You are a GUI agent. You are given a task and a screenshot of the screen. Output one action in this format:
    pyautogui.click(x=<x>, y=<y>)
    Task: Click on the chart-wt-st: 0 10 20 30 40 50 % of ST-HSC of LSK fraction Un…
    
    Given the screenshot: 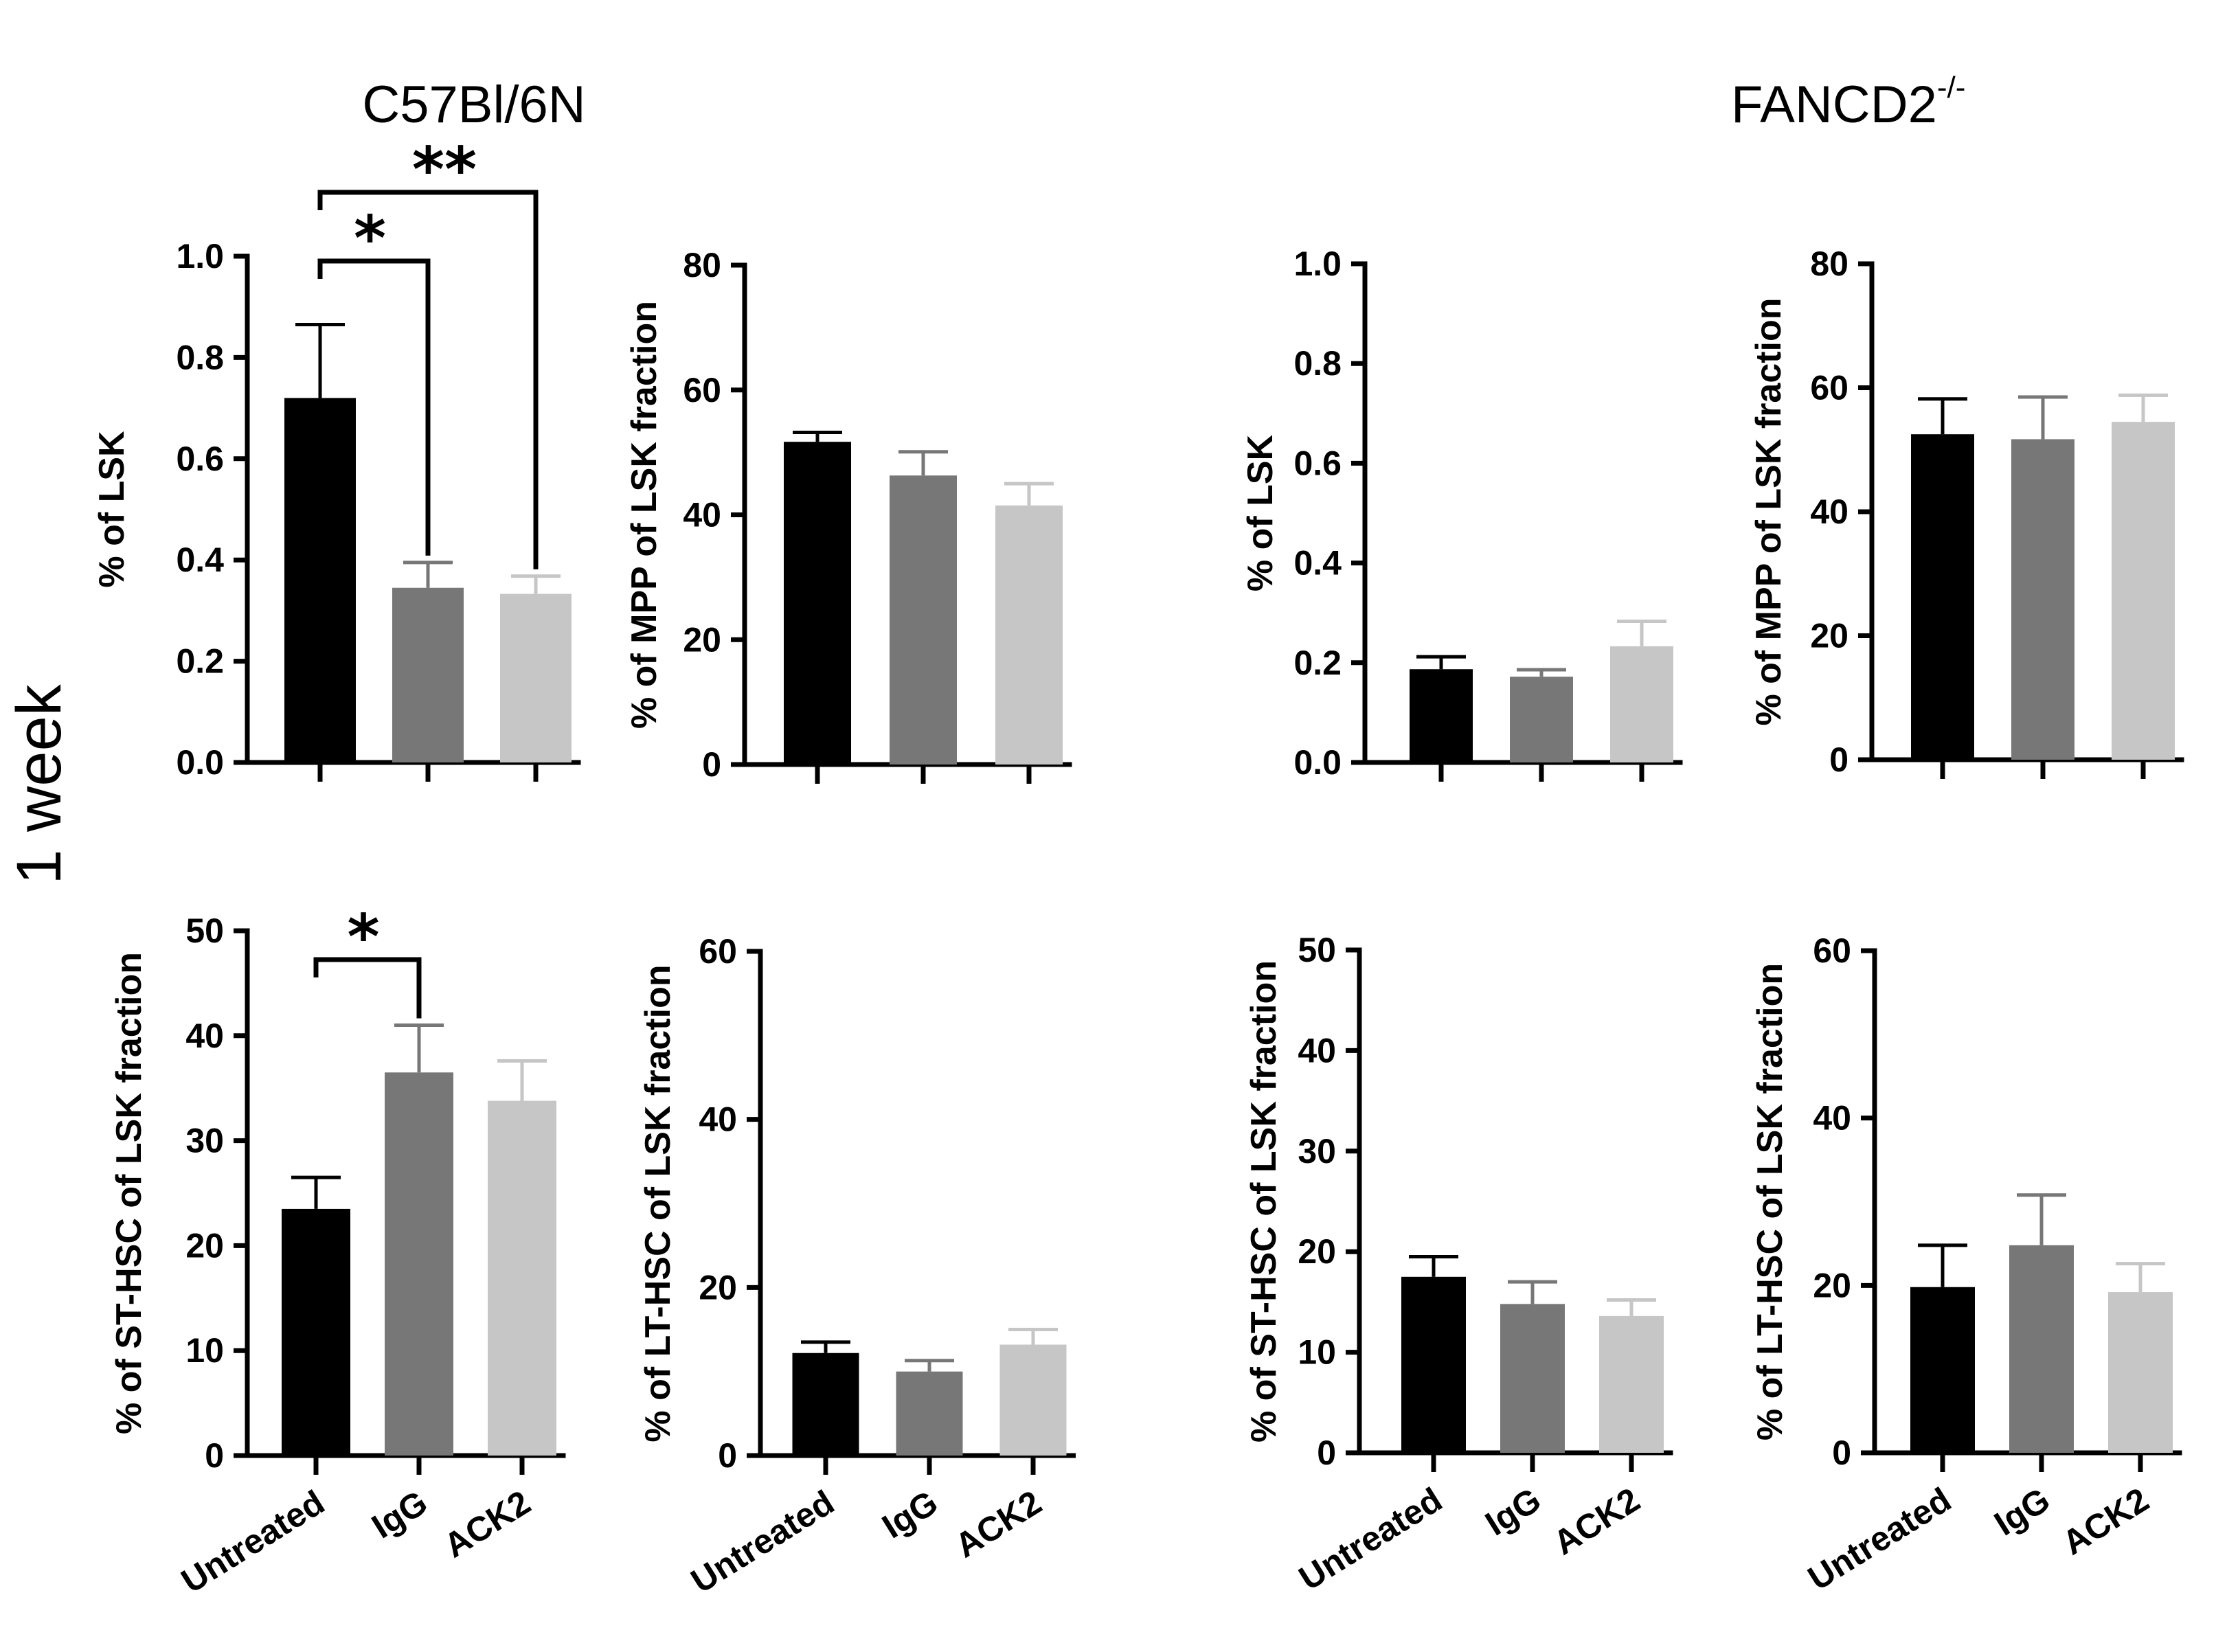 What is the action you would take?
    pyautogui.click(x=337, y=1250)
    